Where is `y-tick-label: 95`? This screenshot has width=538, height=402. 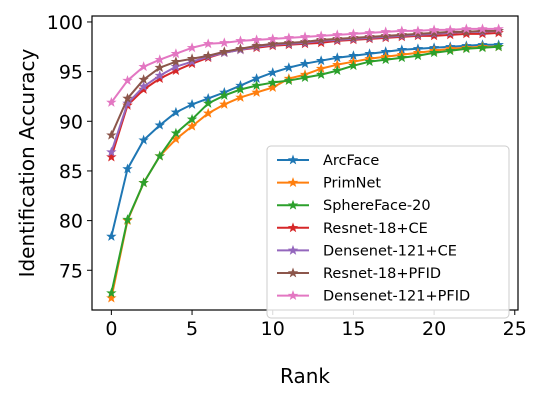 y-tick-label: 95 is located at coordinates (71, 73).